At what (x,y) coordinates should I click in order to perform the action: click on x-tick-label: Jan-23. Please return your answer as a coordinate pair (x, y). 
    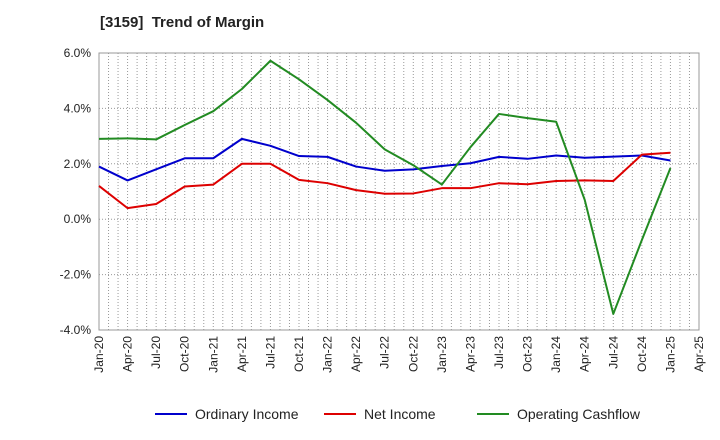
    Looking at the image, I should click on (442, 354).